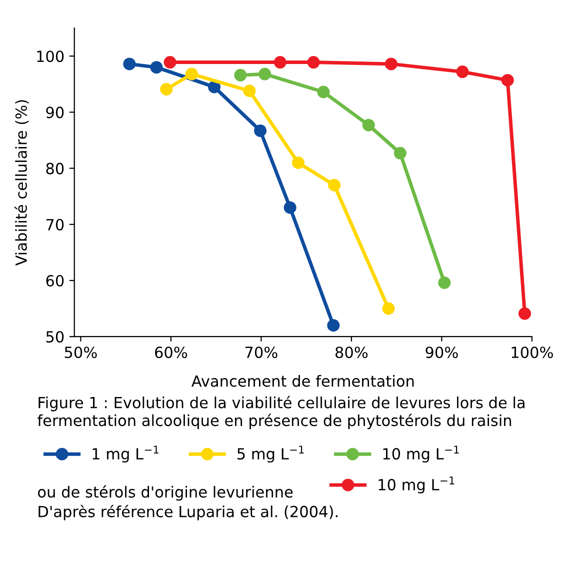 Image resolution: width=572 pixels, height=561 pixels. Describe the element at coordinates (442, 352) in the screenshot. I see `x-tick-label: 90%` at that location.